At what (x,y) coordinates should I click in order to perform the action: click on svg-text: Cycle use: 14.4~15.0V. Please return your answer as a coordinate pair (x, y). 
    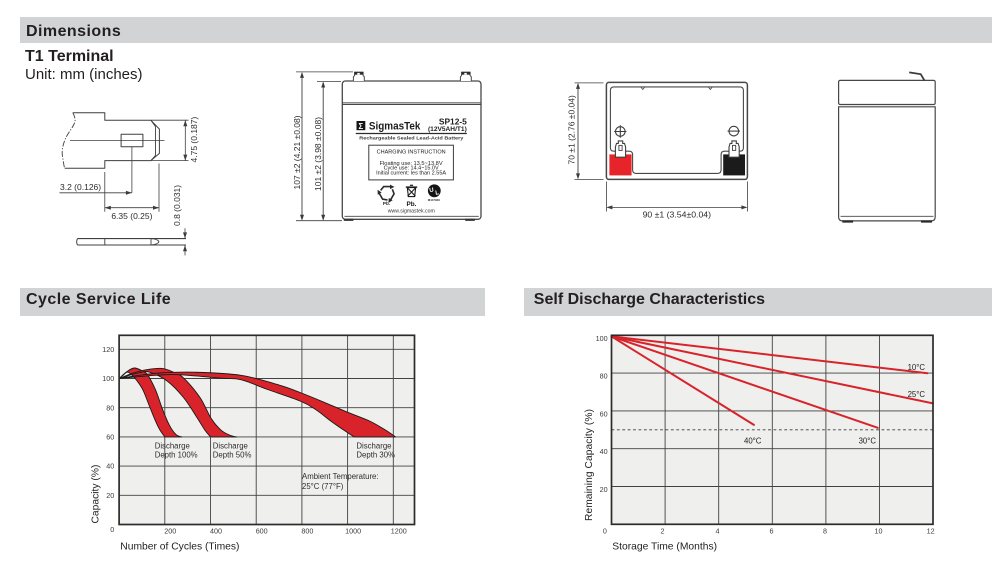
    Looking at the image, I should click on (411, 169).